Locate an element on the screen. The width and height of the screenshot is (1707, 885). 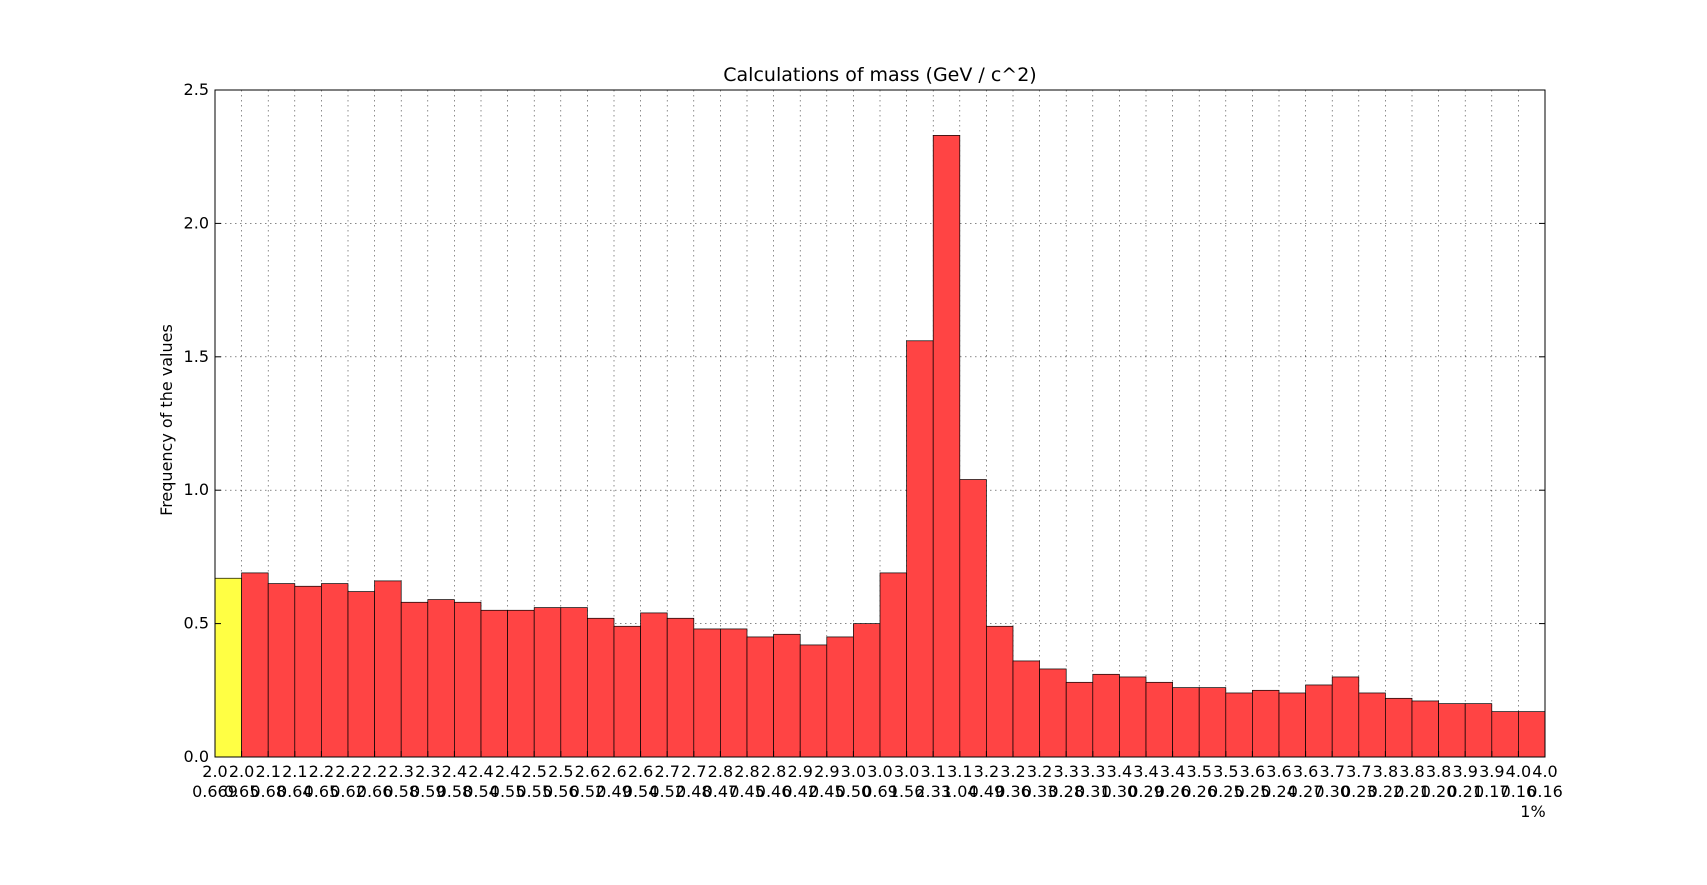
x-tick-sublabel: 0.31 is located at coordinates (1093, 791).